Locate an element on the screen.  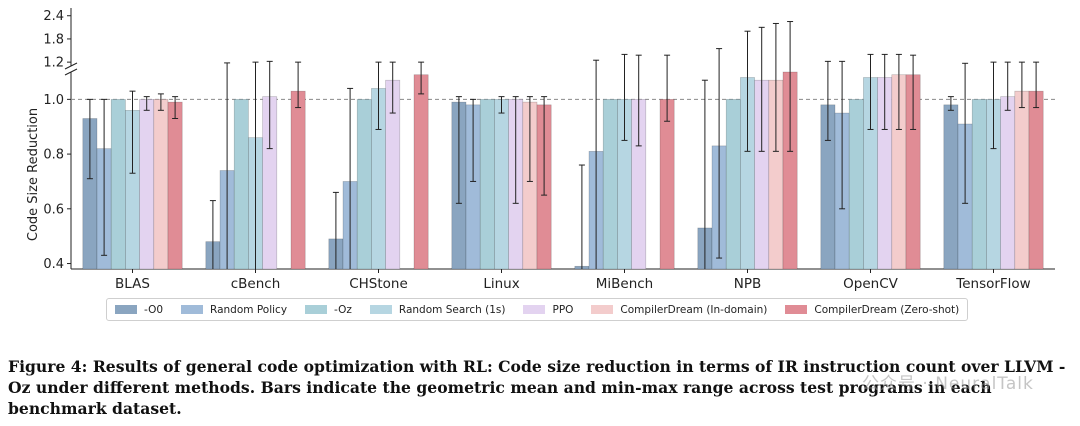
legend-item: CompilerDream (Zero-shot) is located at coordinates (872, 310).